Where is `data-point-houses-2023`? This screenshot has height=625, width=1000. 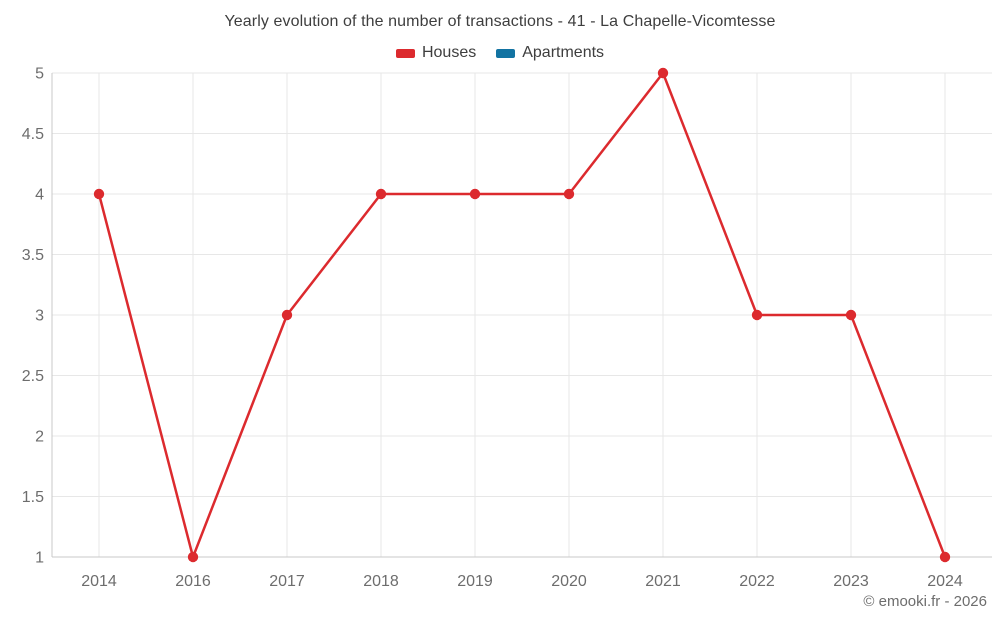 data-point-houses-2023 is located at coordinates (851, 315).